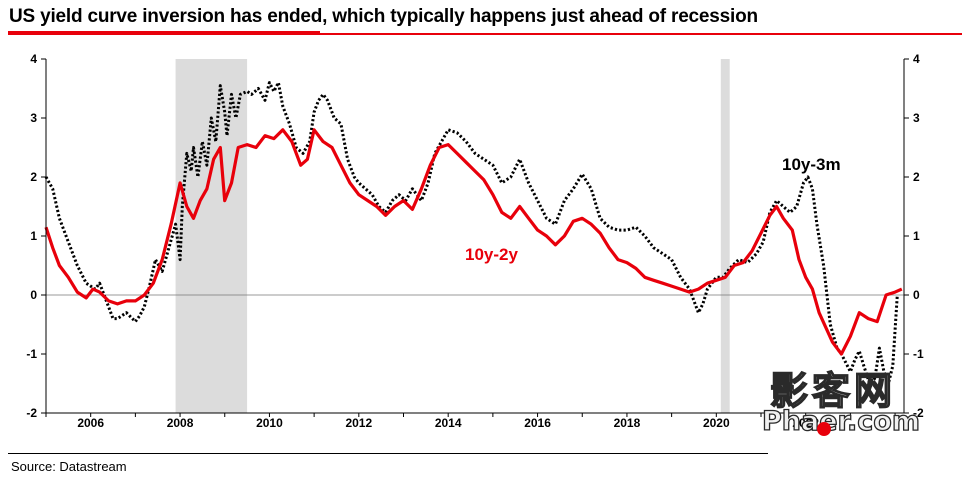 This screenshot has height=480, width=976. I want to click on y-tick-label-right: 4, so click(916, 59).